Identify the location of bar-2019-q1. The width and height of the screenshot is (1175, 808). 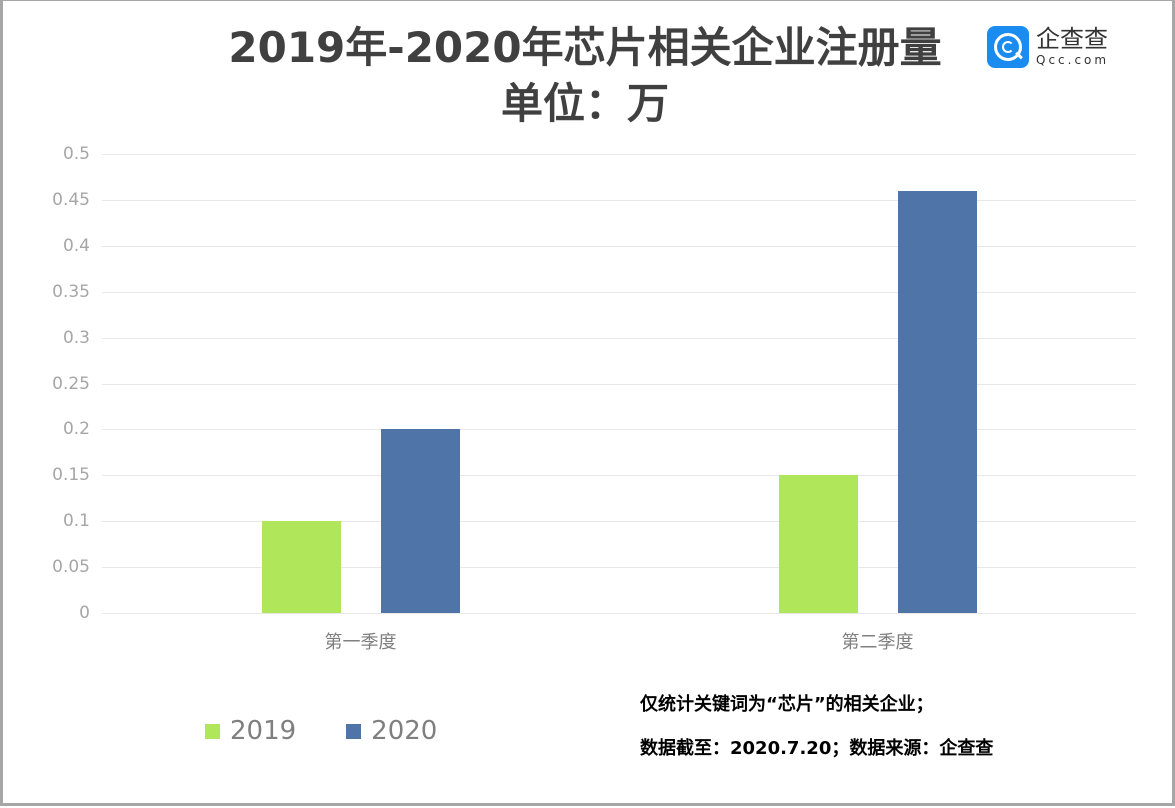
(301, 567).